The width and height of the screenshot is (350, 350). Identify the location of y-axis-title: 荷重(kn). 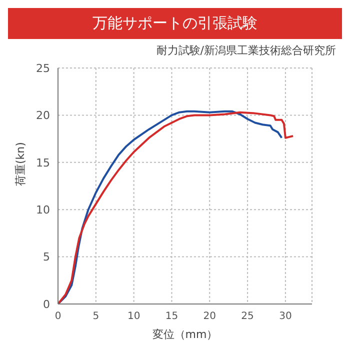
(20, 164).